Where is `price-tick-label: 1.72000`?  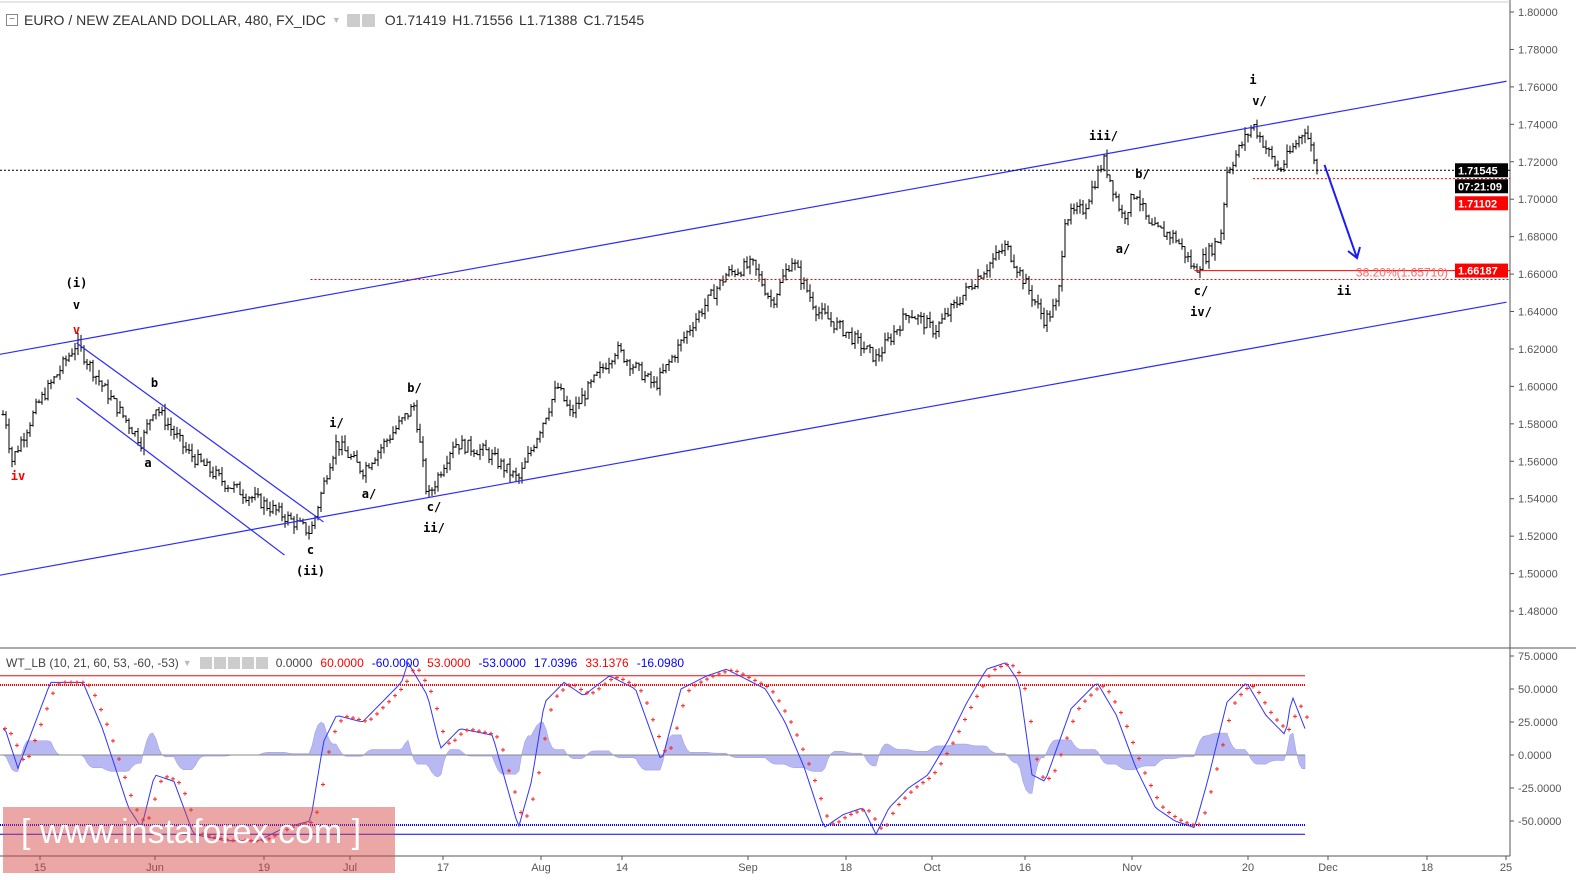 price-tick-label: 1.72000 is located at coordinates (1538, 163).